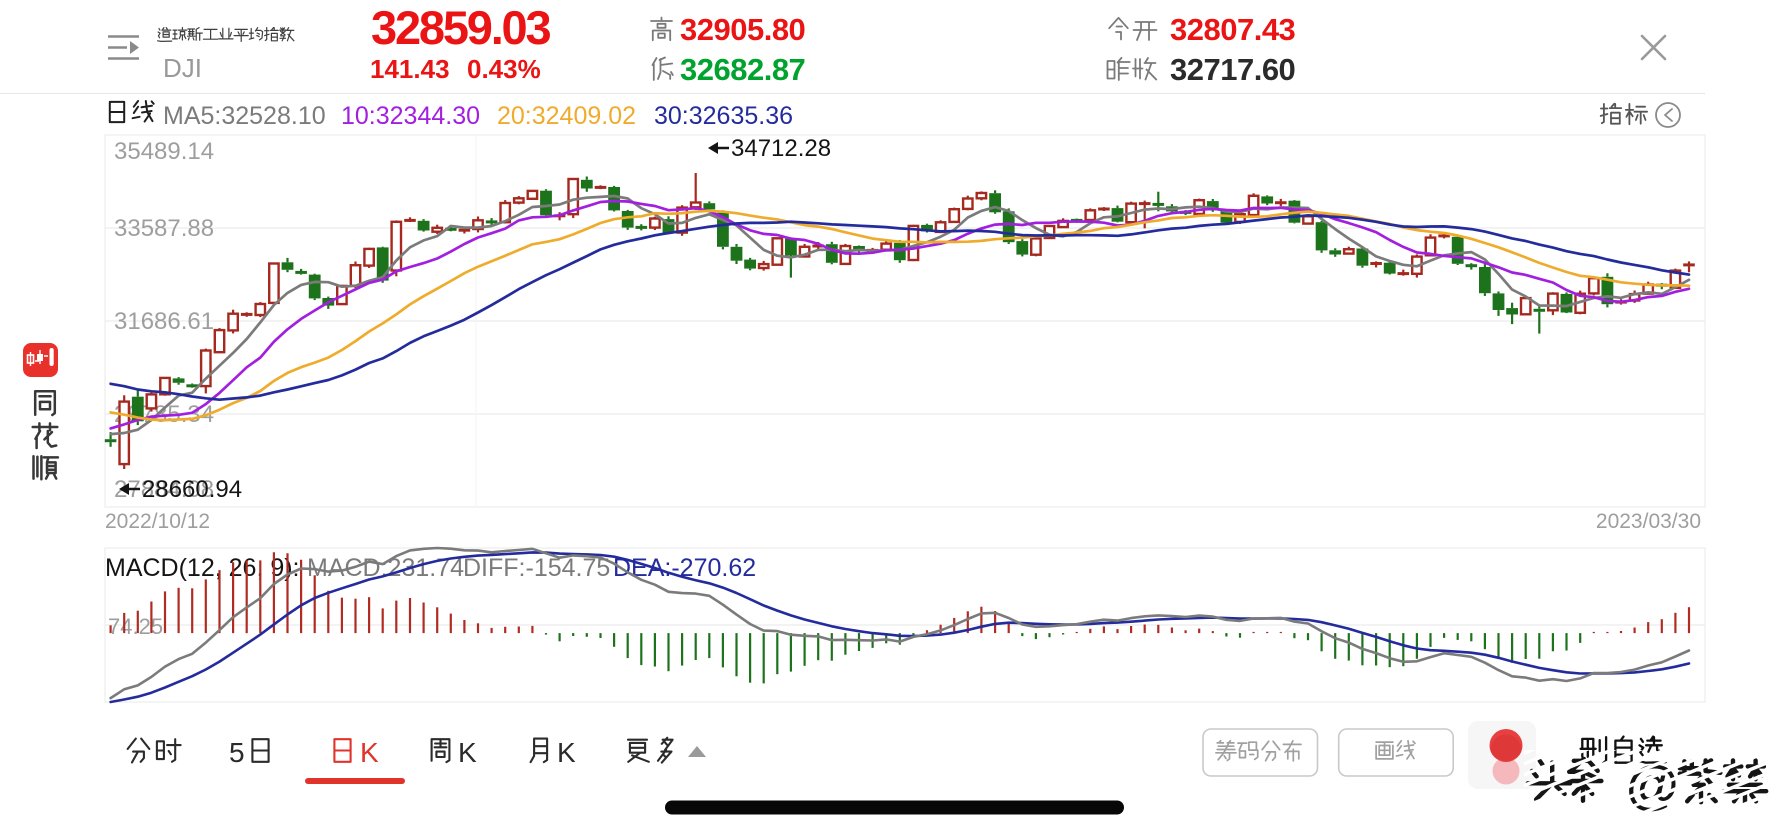  What do you see at coordinates (237, 752) in the screenshot?
I see `svg-text: 5` at bounding box center [237, 752].